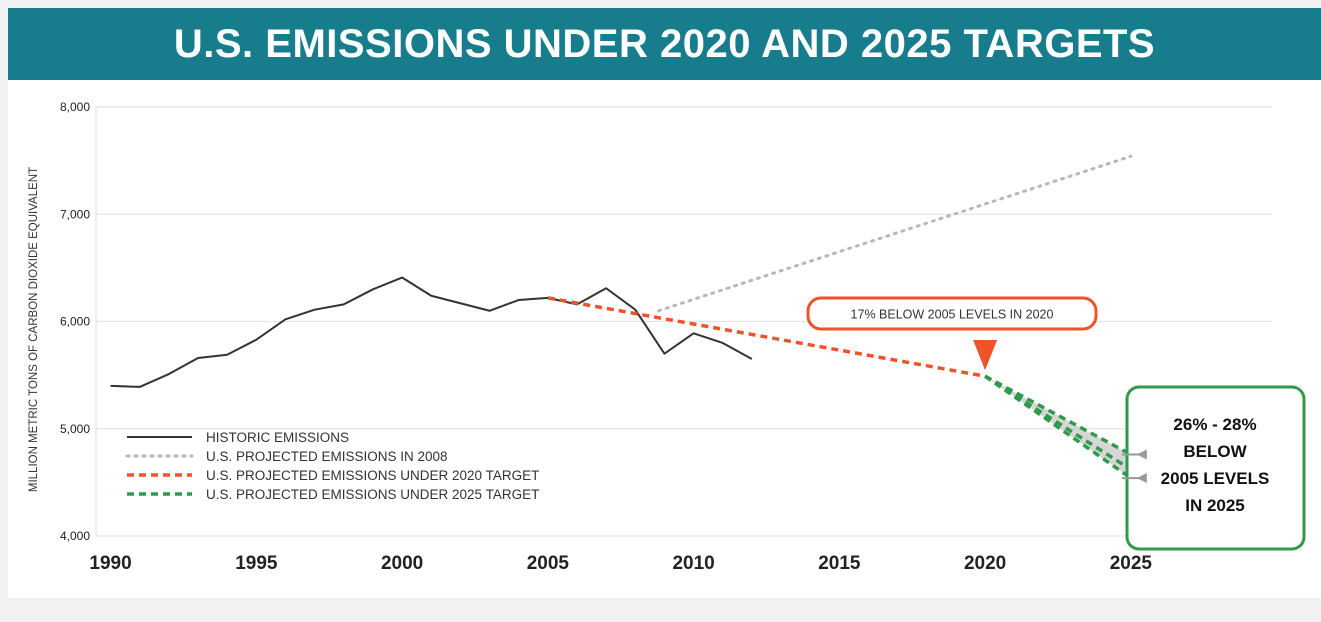 The width and height of the screenshot is (1321, 622). I want to click on target-2020-callout-text: 17% BELOW 2005 LEVELS IN 2020, so click(952, 315).